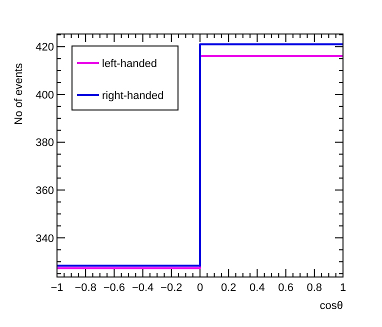  I want to click on x-tick-label: 0.8, so click(314, 288).